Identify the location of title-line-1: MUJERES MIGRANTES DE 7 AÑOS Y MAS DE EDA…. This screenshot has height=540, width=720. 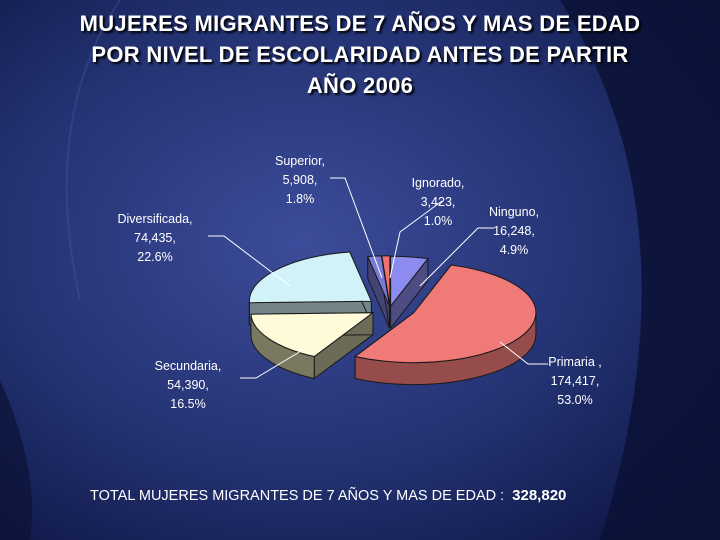
(360, 23).